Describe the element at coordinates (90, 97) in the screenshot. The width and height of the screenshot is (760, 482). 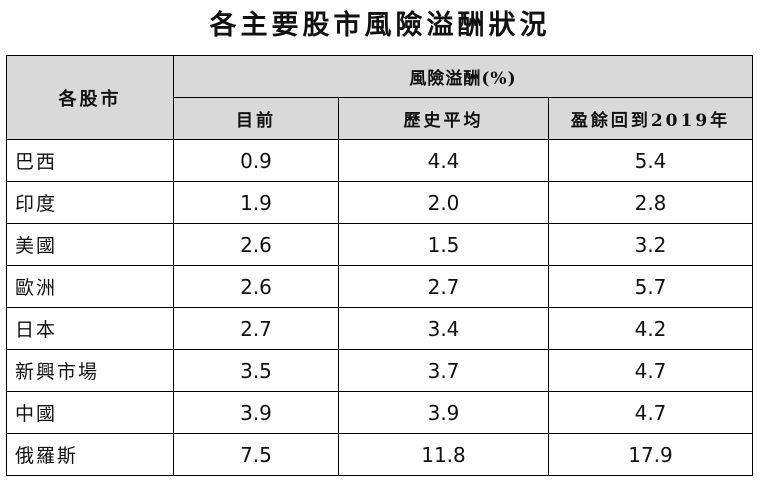
I see `market-column-header: 各股市` at that location.